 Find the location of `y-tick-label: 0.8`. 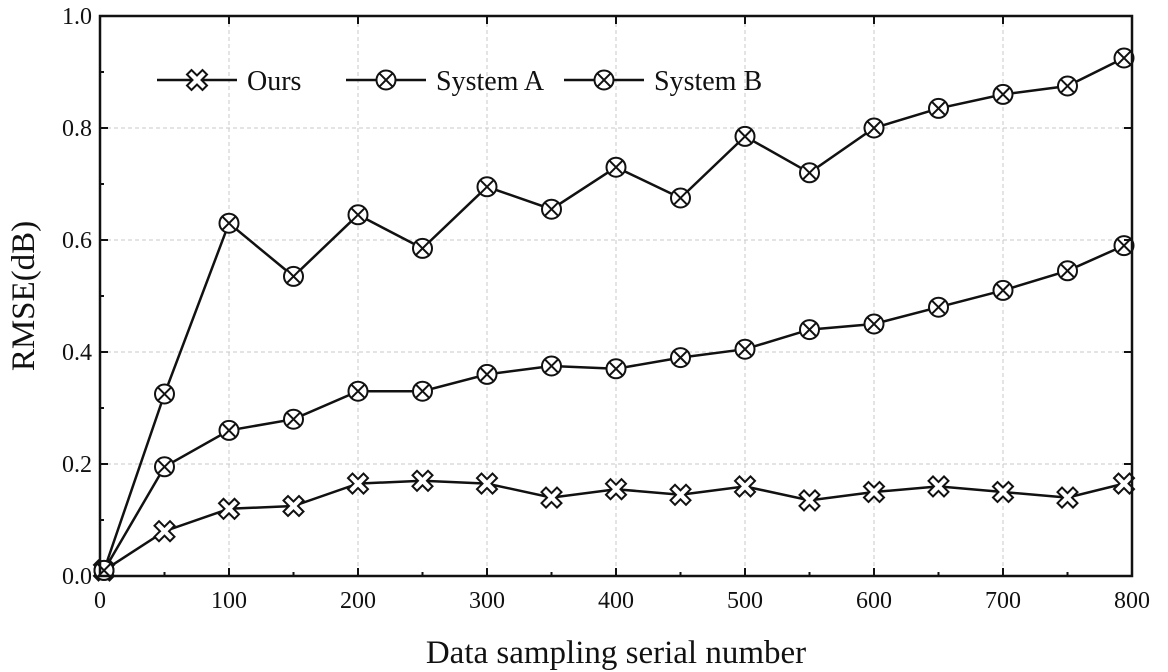

y-tick-label: 0.8 is located at coordinates (77, 129).